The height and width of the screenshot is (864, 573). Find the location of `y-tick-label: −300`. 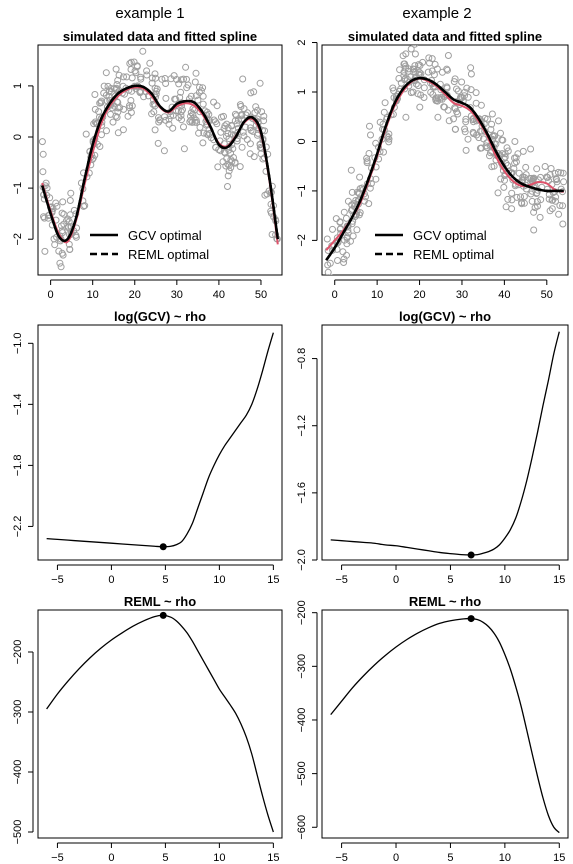

y-tick-label: −300 is located at coordinates (18, 712).